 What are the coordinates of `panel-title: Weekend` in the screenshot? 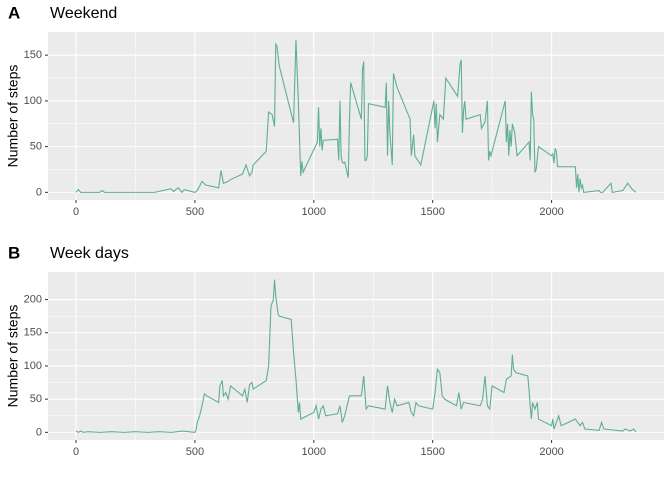 It's located at (83, 13).